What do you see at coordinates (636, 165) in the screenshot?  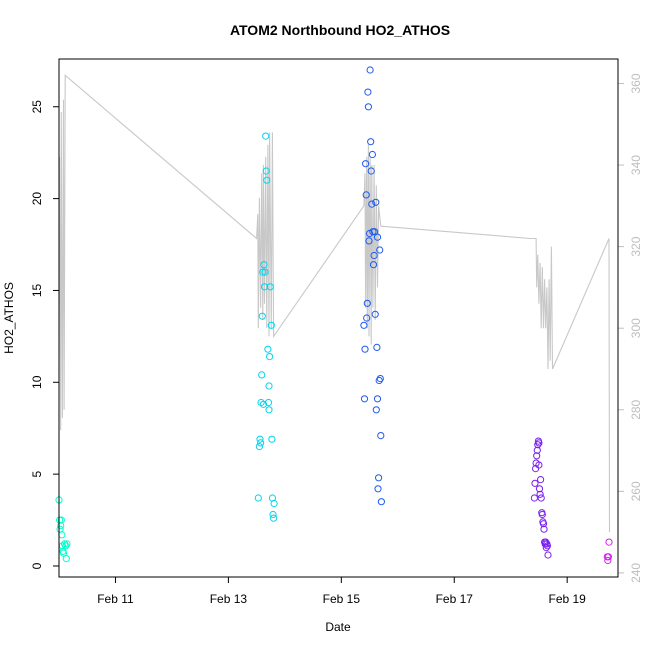 I see `y2-tick-label: 340` at bounding box center [636, 165].